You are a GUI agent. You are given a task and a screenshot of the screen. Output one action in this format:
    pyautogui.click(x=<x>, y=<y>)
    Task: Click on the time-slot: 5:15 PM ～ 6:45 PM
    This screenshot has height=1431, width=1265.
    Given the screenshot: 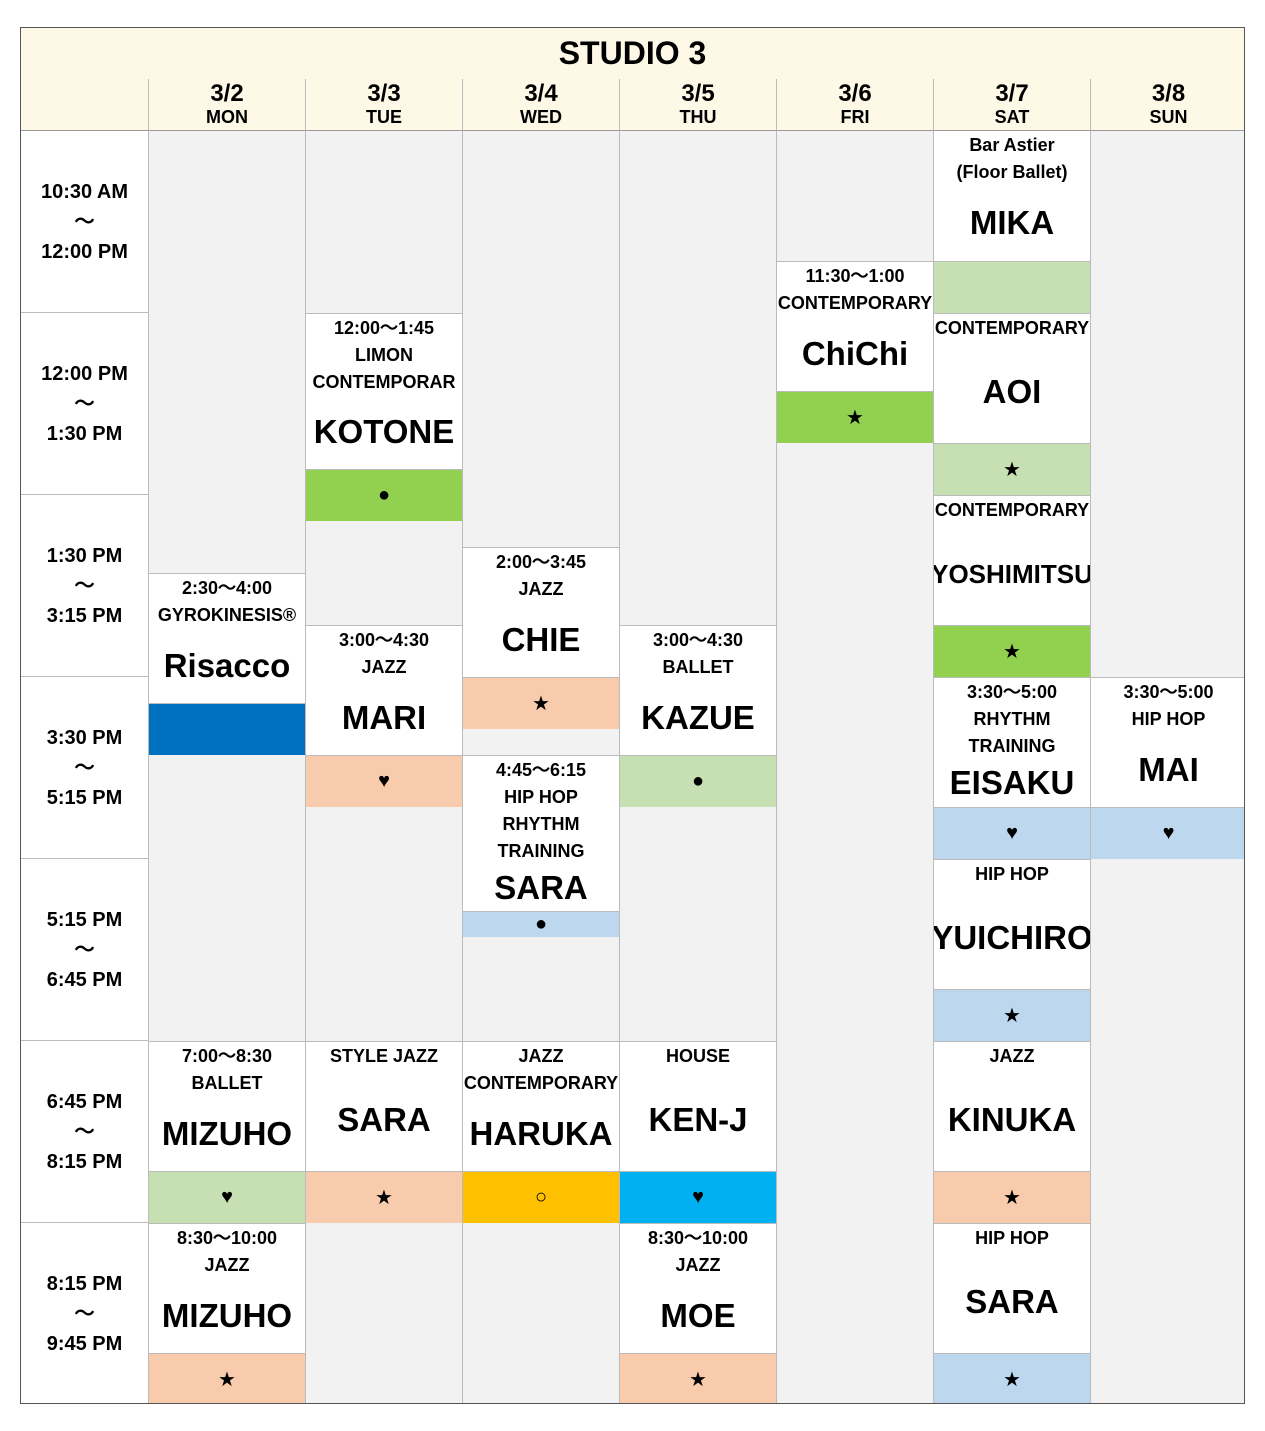 What is the action you would take?
    pyautogui.click(x=84, y=950)
    